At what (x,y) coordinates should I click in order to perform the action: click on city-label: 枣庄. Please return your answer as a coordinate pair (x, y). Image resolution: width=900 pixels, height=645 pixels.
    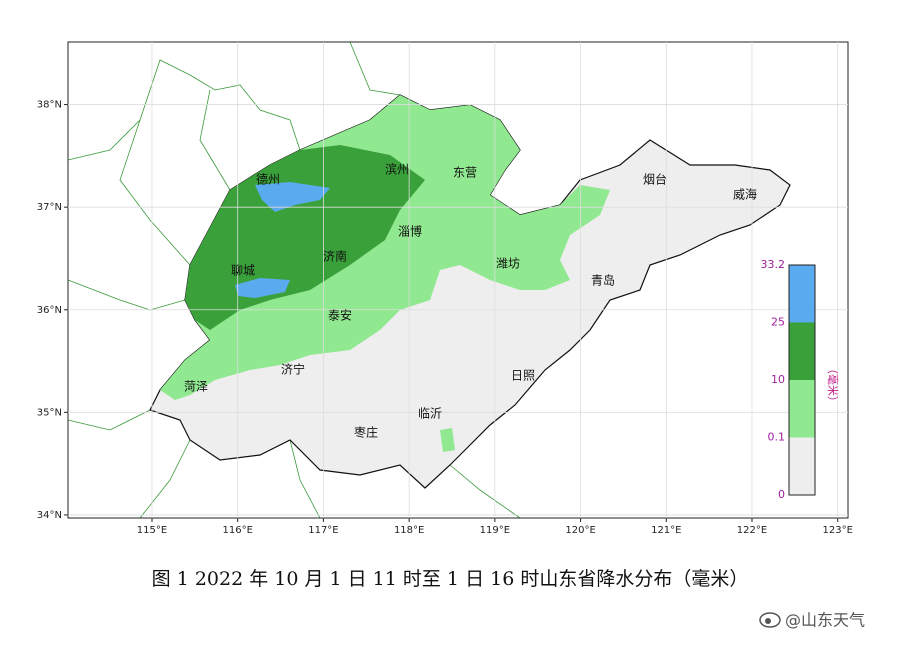
    Looking at the image, I should click on (366, 432).